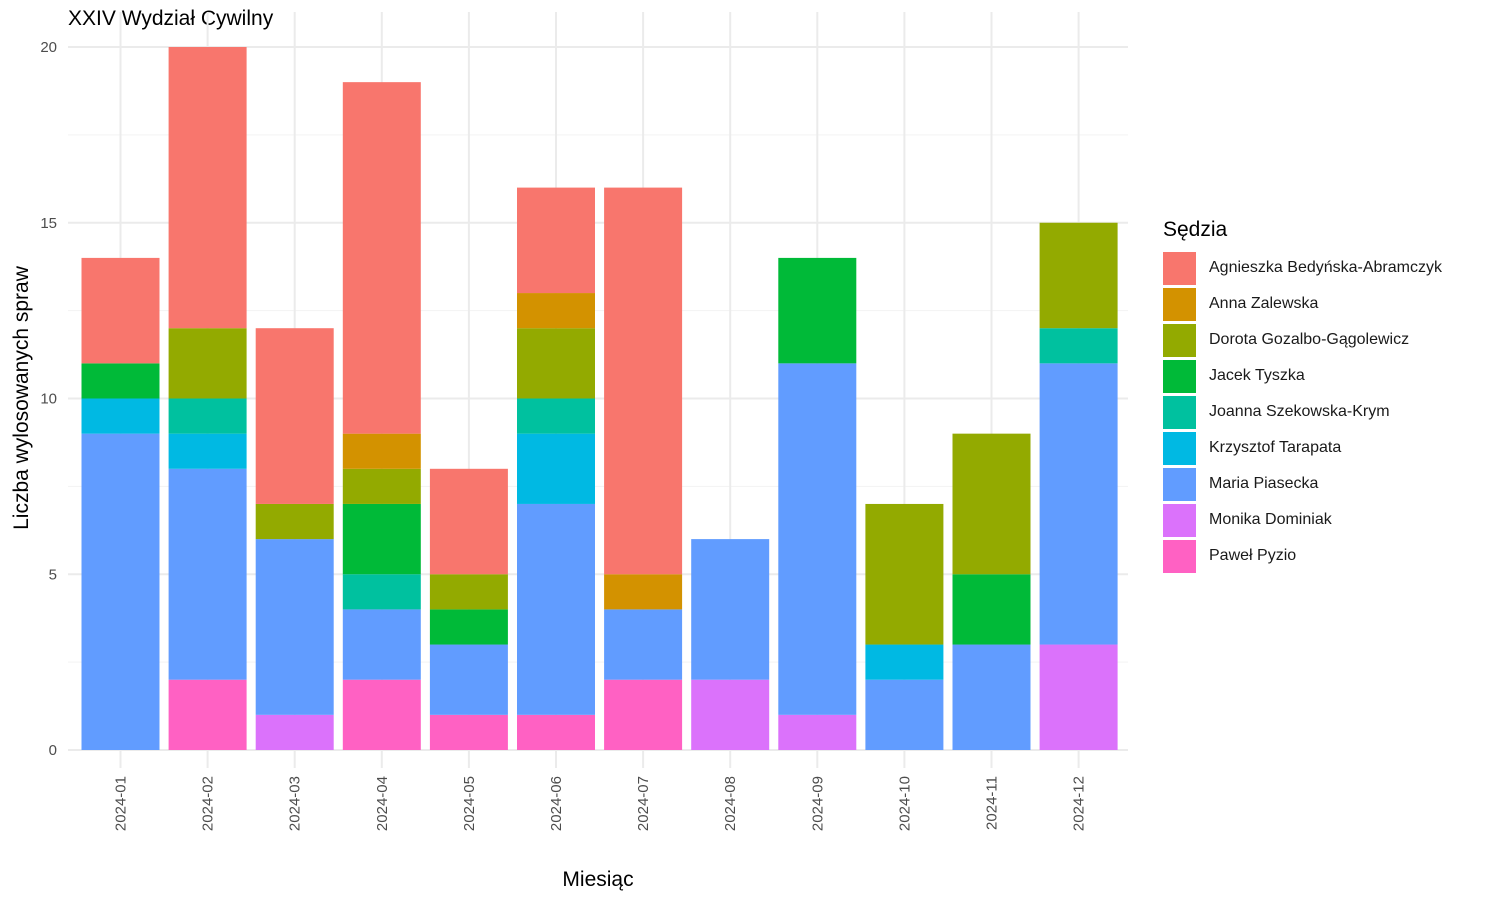  Describe the element at coordinates (556, 803) in the screenshot. I see `x-tick-label: 2024-06` at that location.